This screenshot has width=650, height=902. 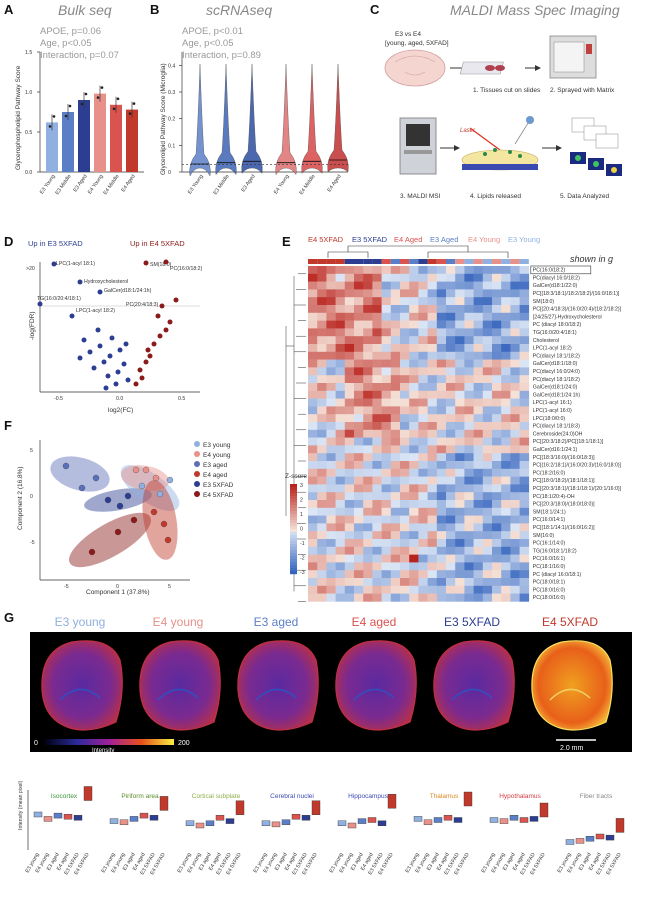 What do you see at coordinates (370, 239) in the screenshot?
I see `e-group-label: E3 5XFAD` at bounding box center [370, 239].